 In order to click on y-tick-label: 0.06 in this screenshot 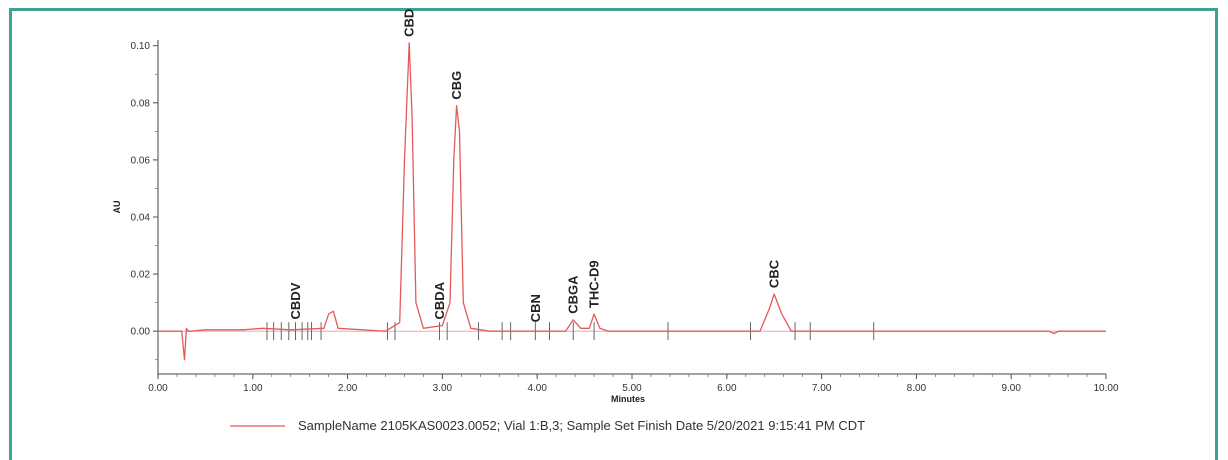, I will do `click(141, 160)`.